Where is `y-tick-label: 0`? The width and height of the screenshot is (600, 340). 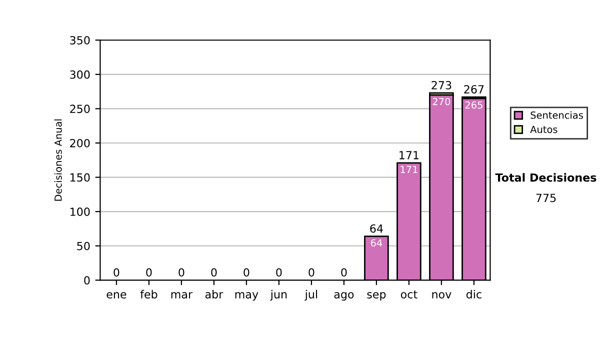
y-tick-label: 0 is located at coordinates (87, 280).